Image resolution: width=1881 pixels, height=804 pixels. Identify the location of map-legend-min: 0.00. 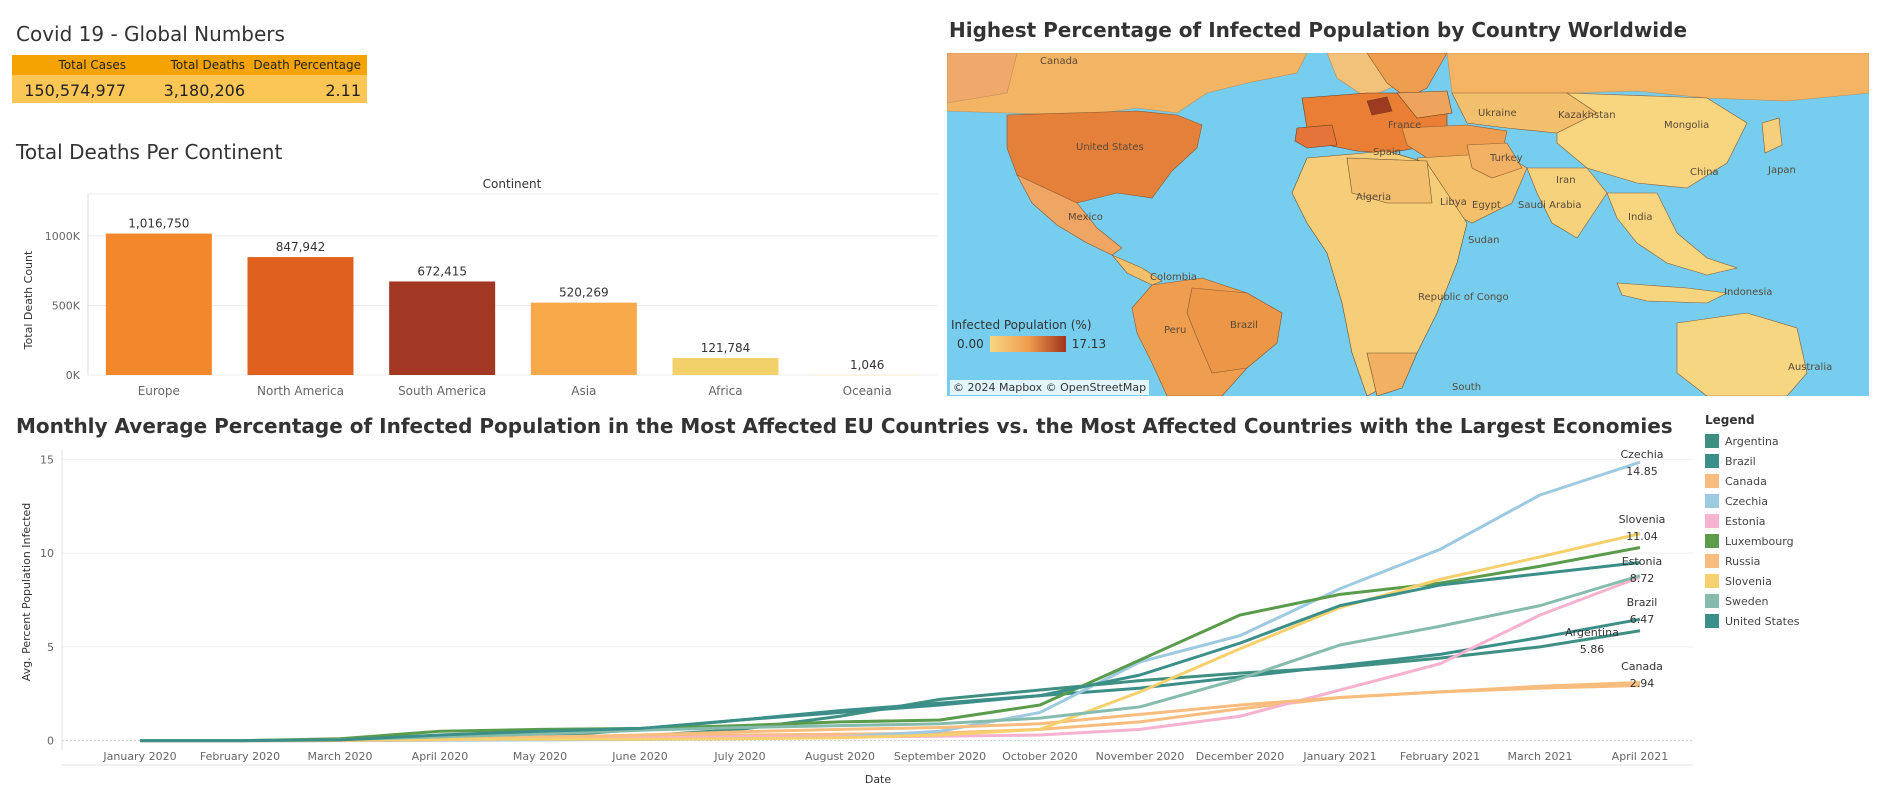
(970, 344).